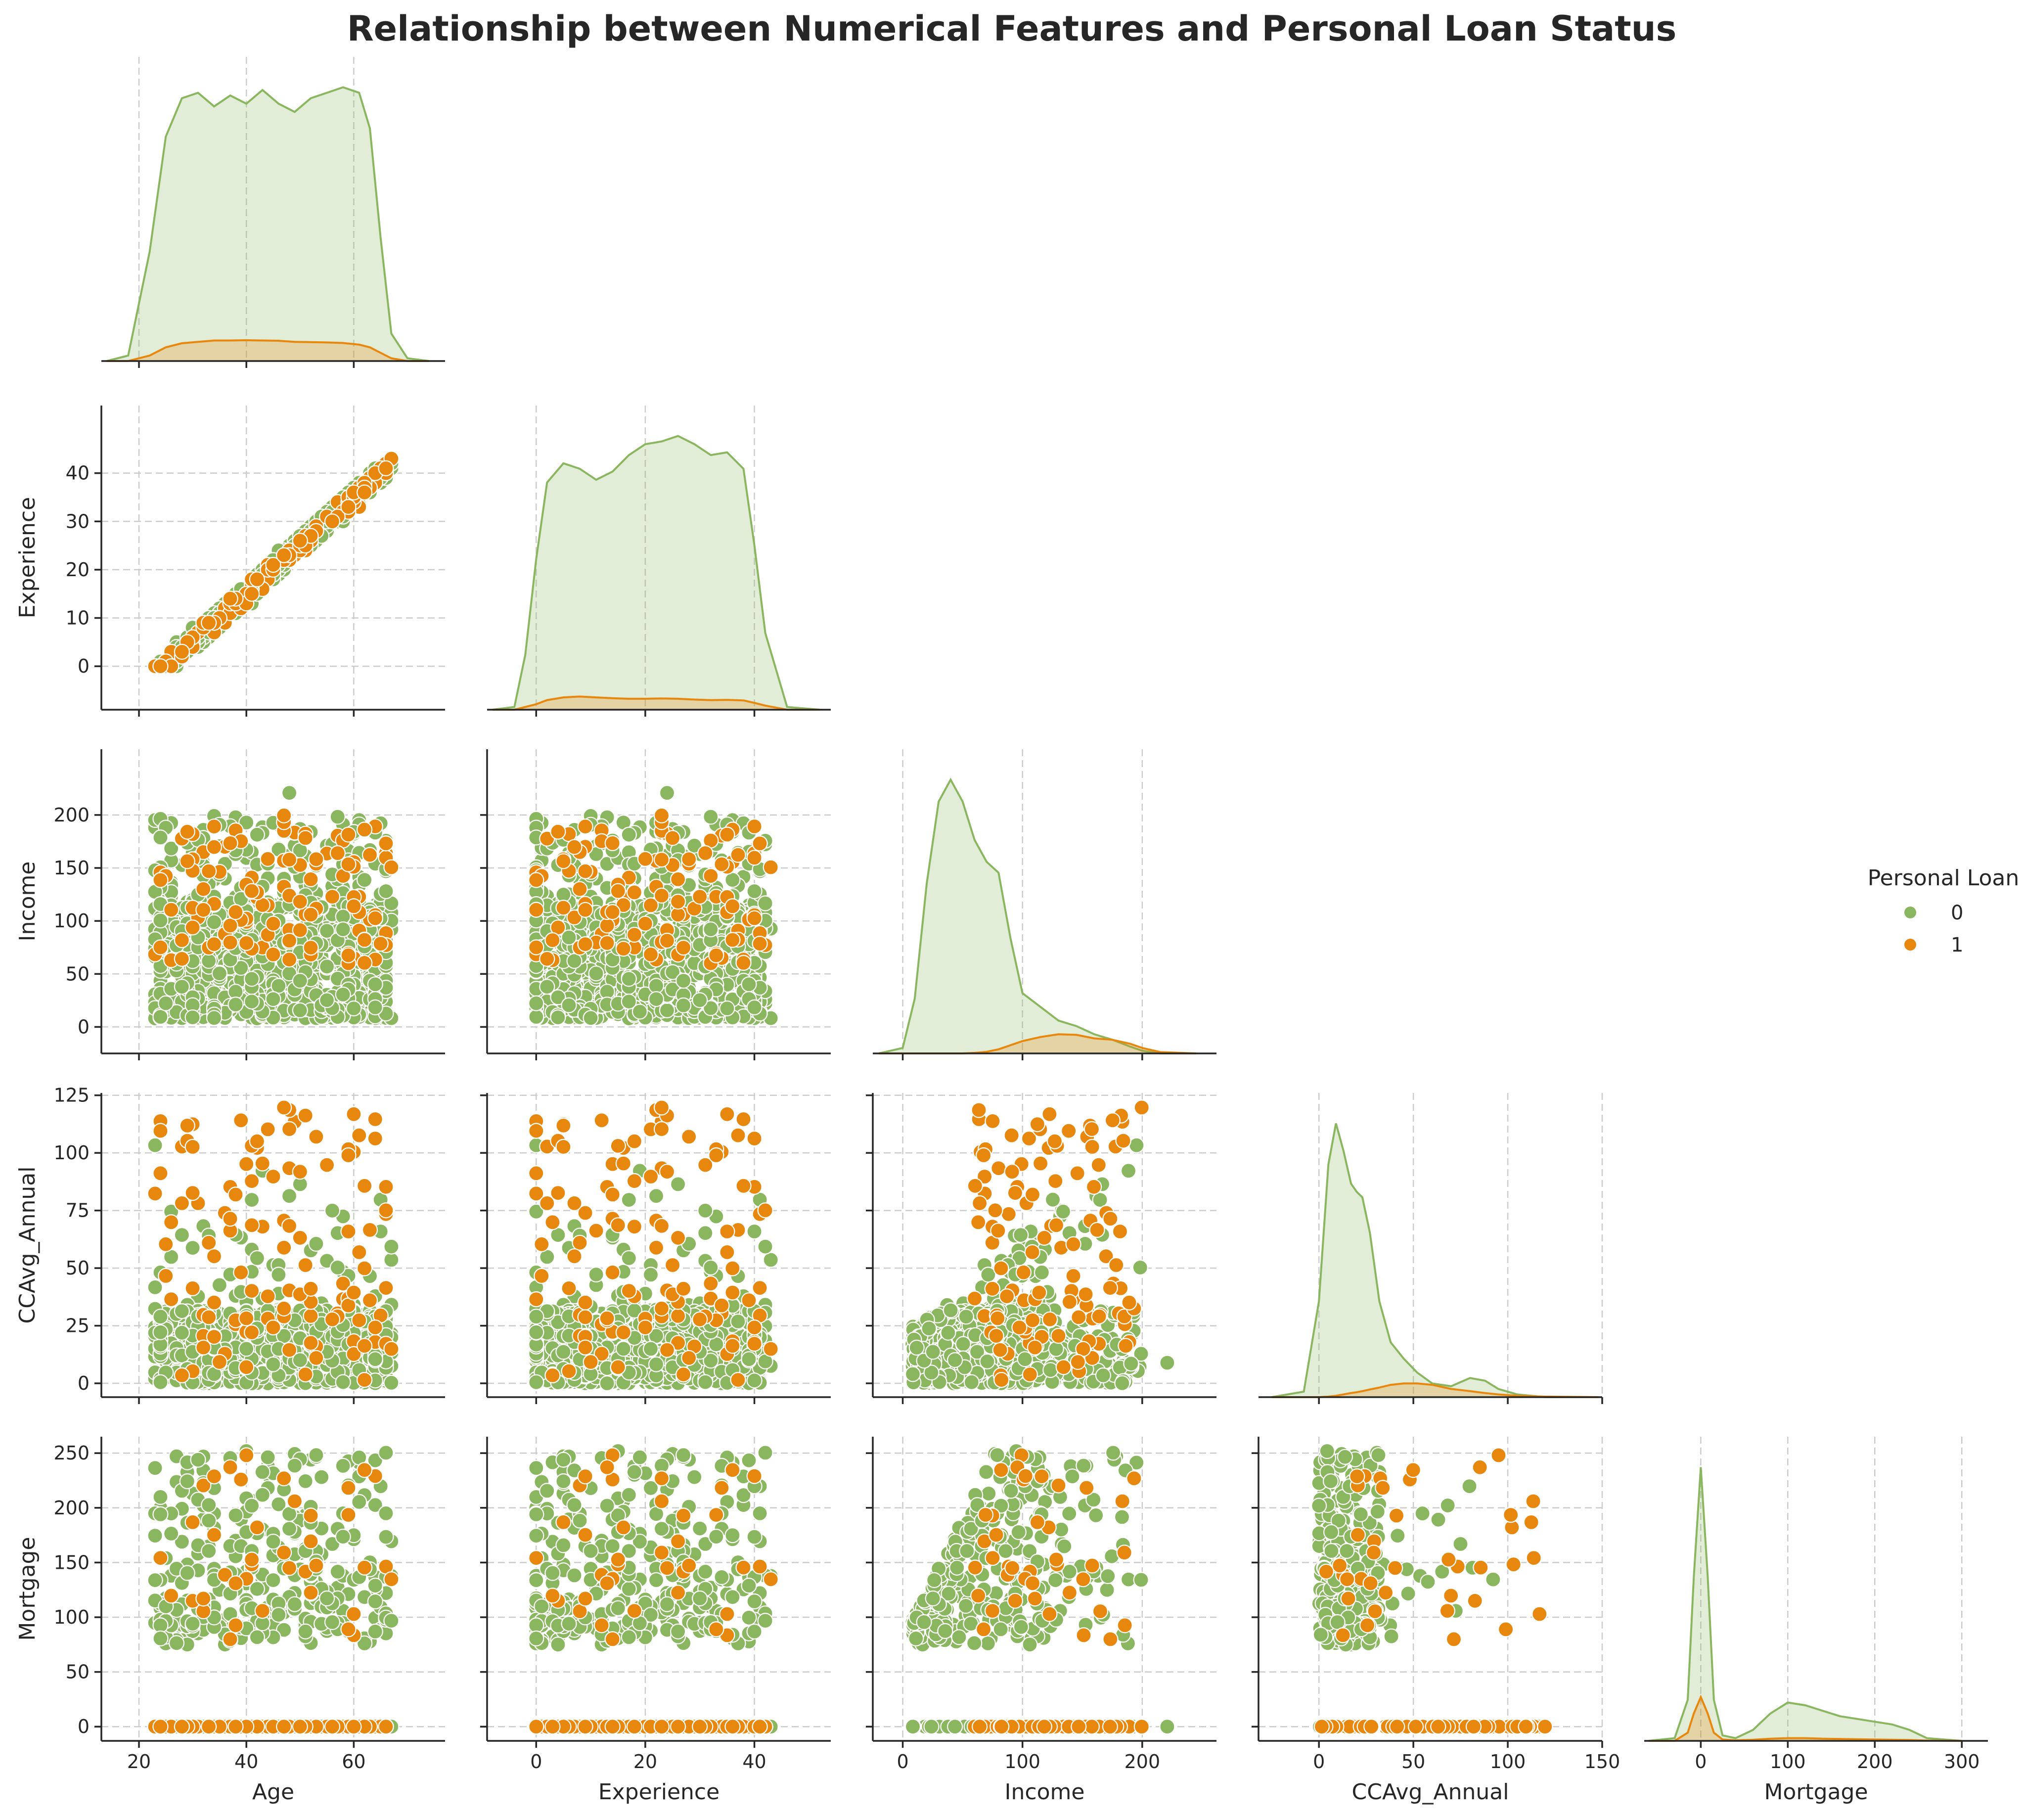  I want to click on y-tick-label: 50, so click(78, 974).